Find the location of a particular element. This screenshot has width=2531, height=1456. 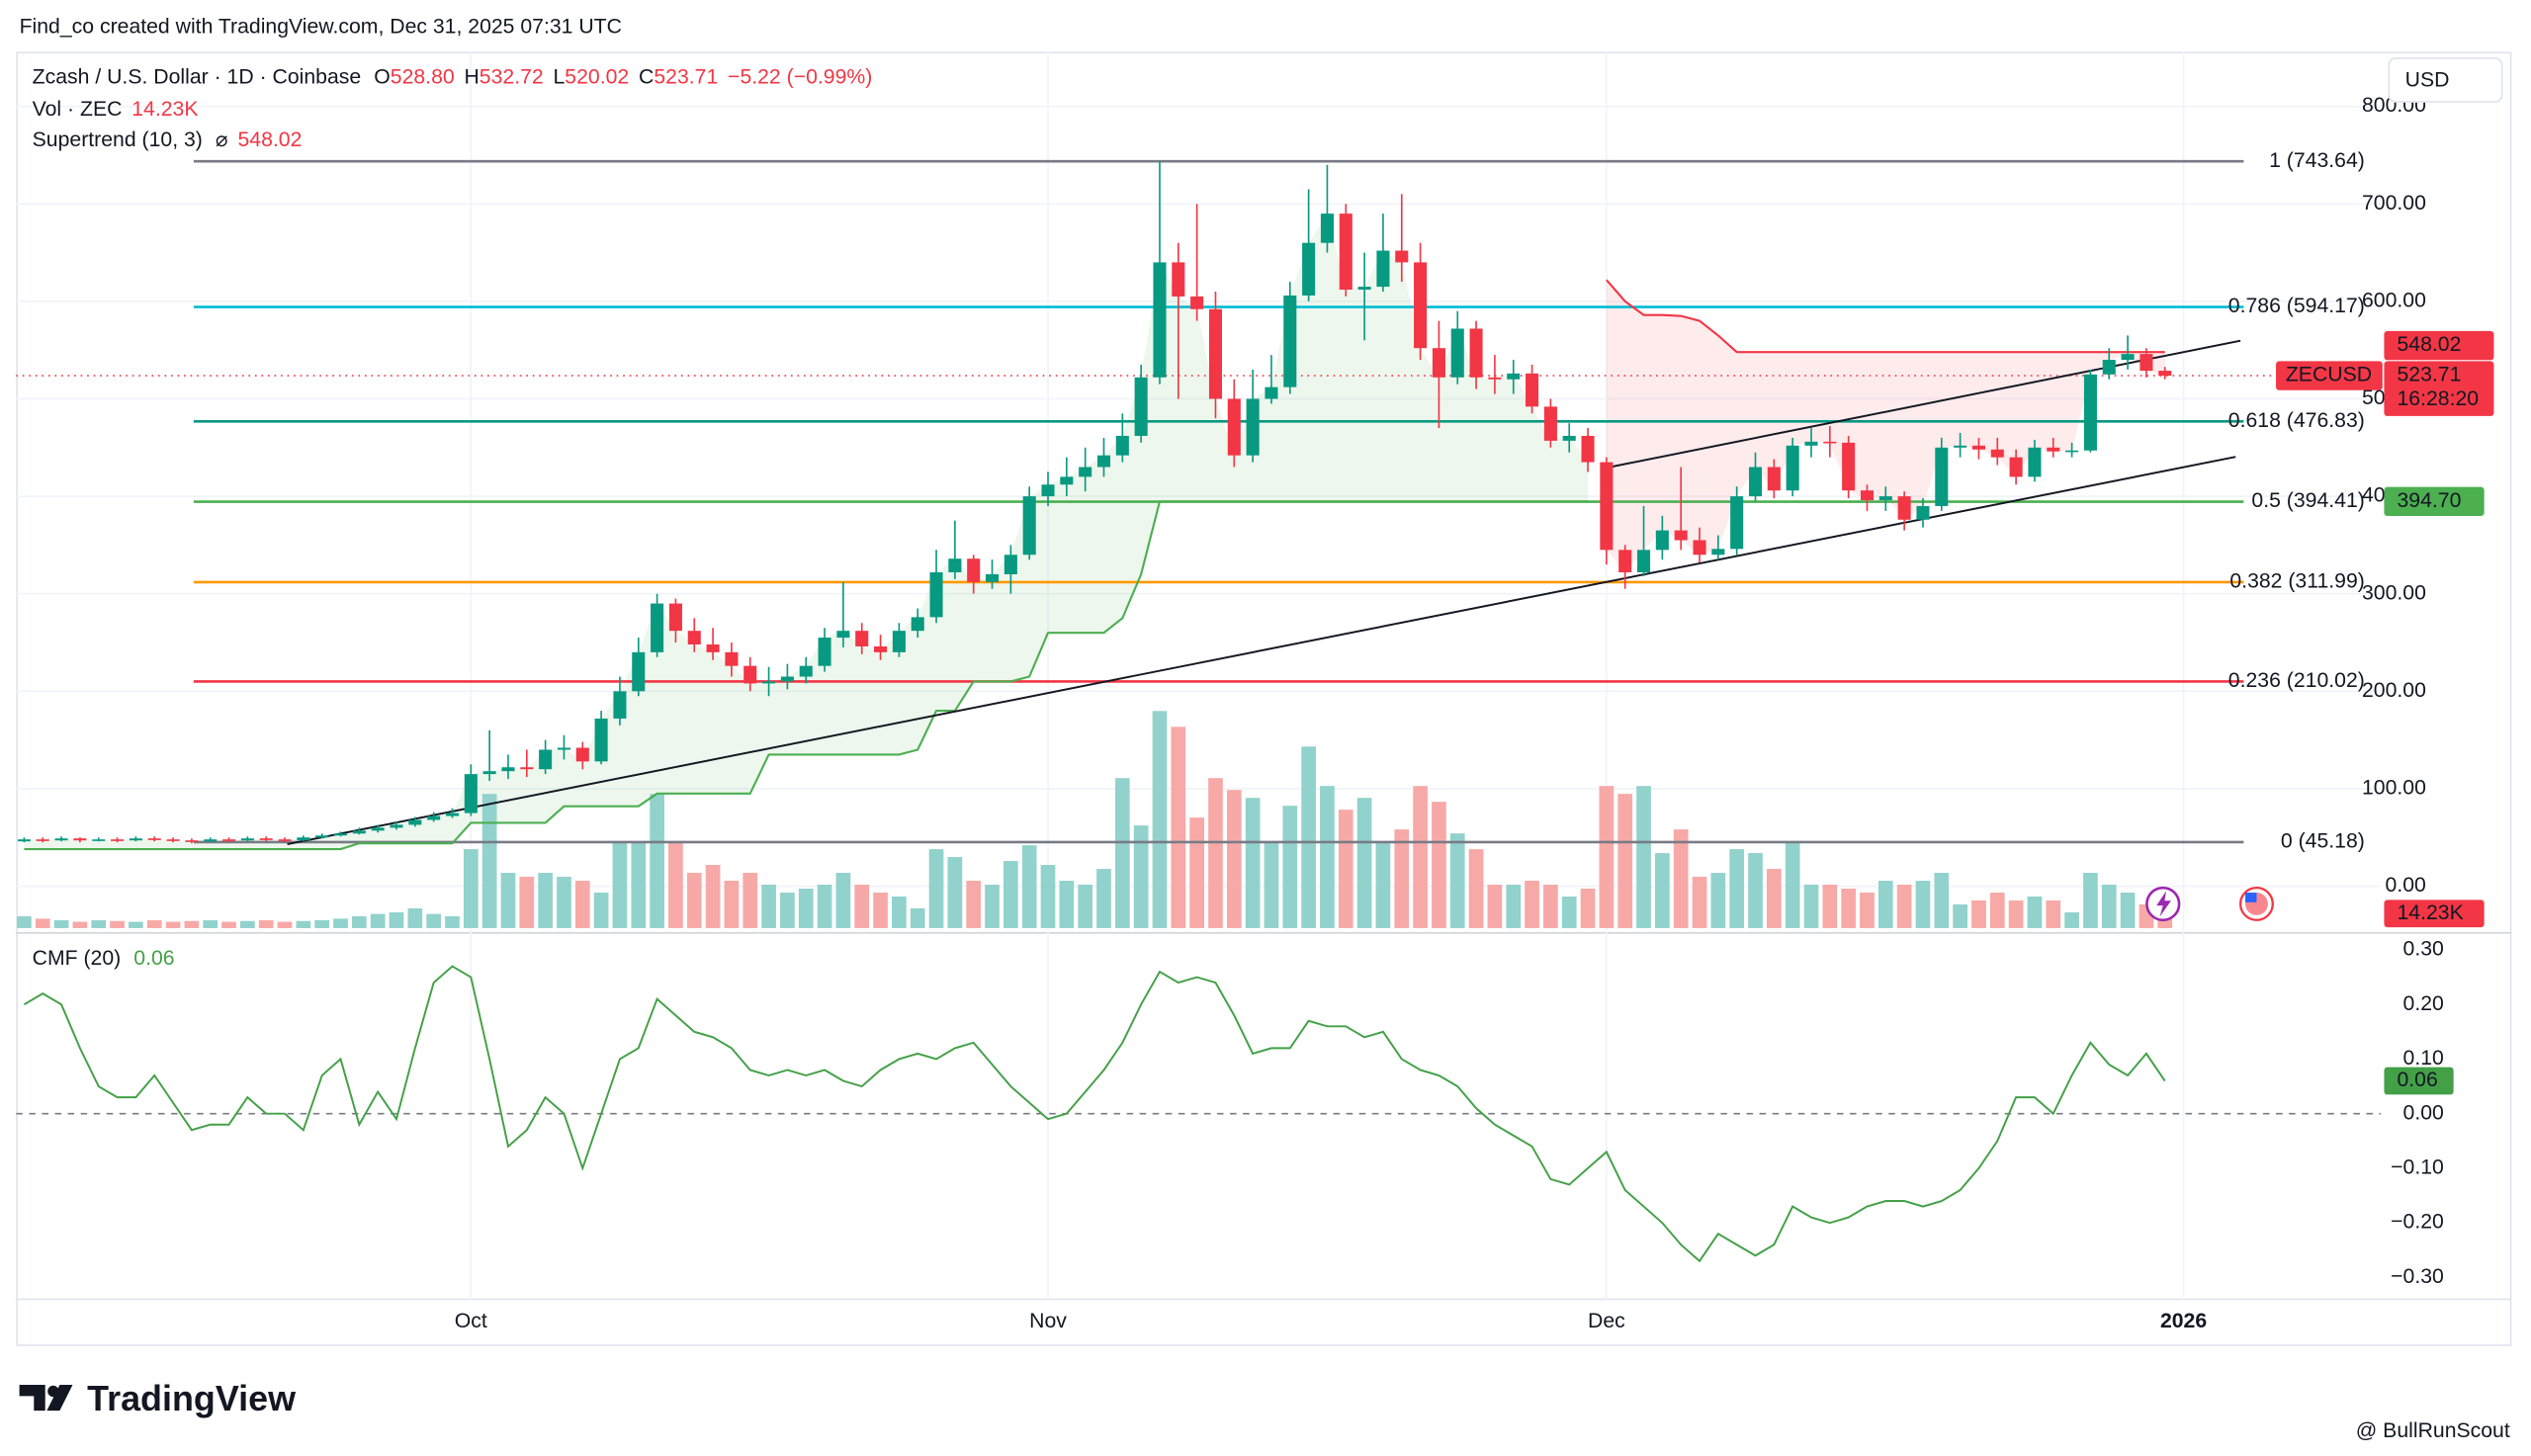

currency: USD is located at coordinates (2427, 79).